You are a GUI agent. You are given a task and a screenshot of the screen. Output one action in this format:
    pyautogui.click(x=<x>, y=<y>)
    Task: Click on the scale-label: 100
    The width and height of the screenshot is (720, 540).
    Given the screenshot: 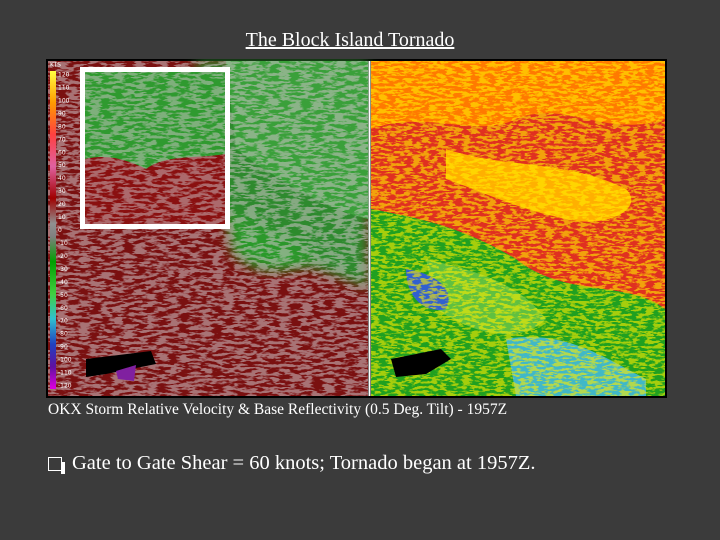 What is the action you would take?
    pyautogui.click(x=64, y=100)
    